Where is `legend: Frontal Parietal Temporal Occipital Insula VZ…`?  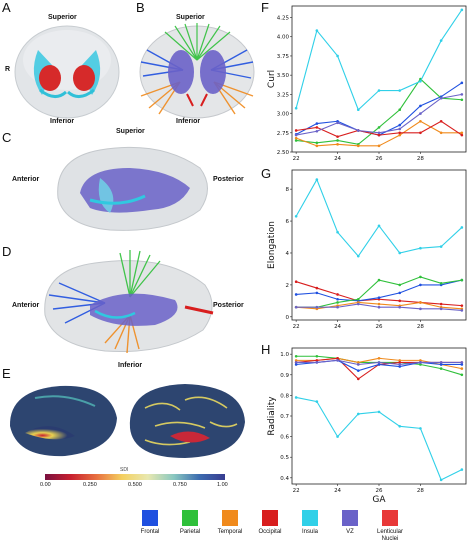 legend: Frontal Parietal Temporal Occipital Insula VZ… is located at coordinates (280, 530).